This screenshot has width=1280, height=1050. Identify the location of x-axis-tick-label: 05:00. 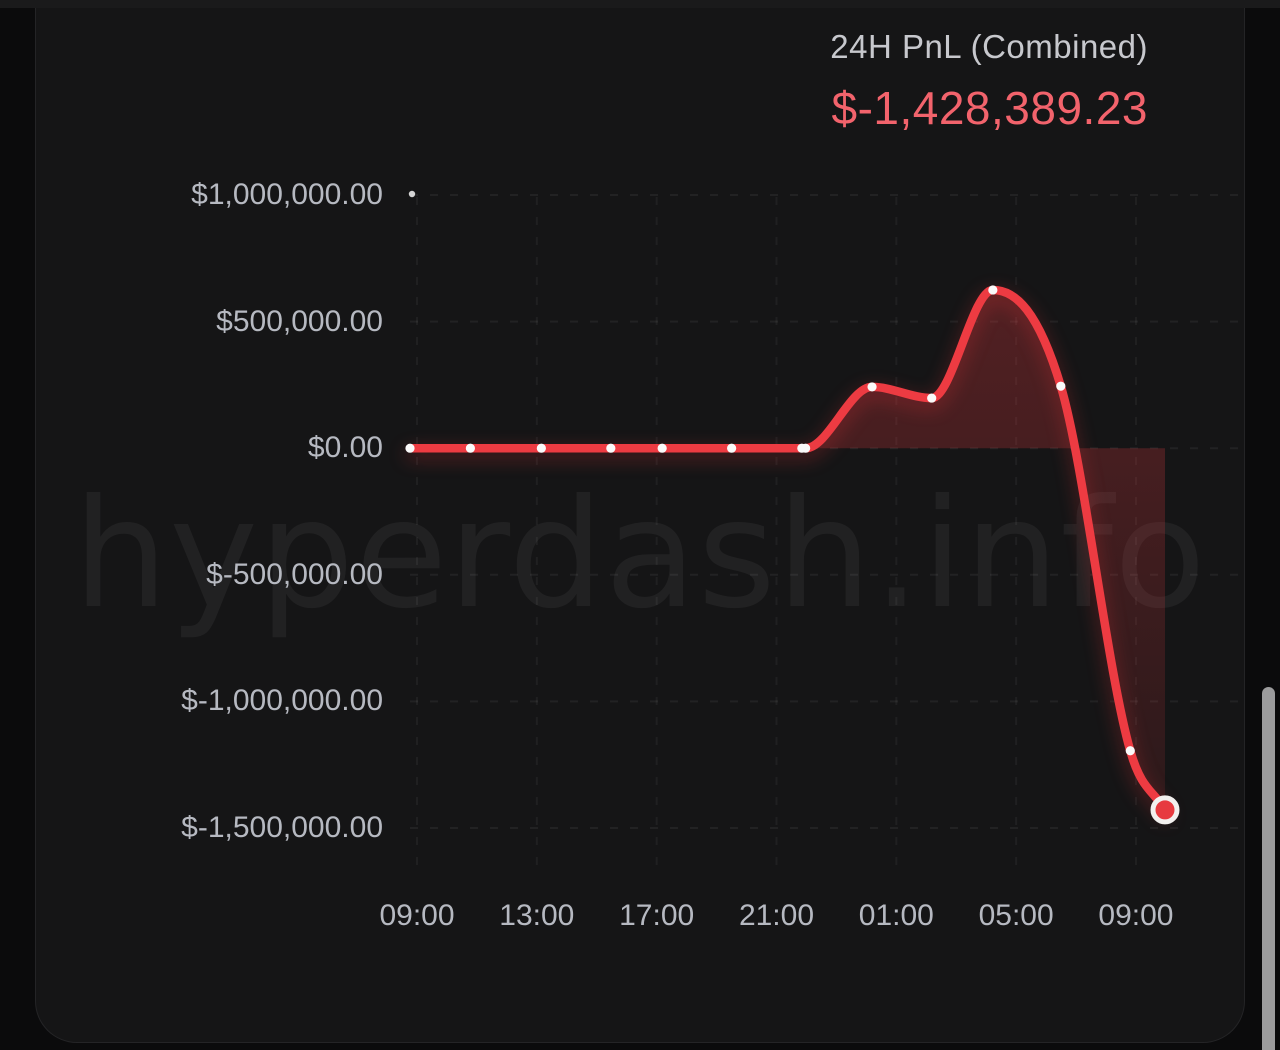
(1016, 915).